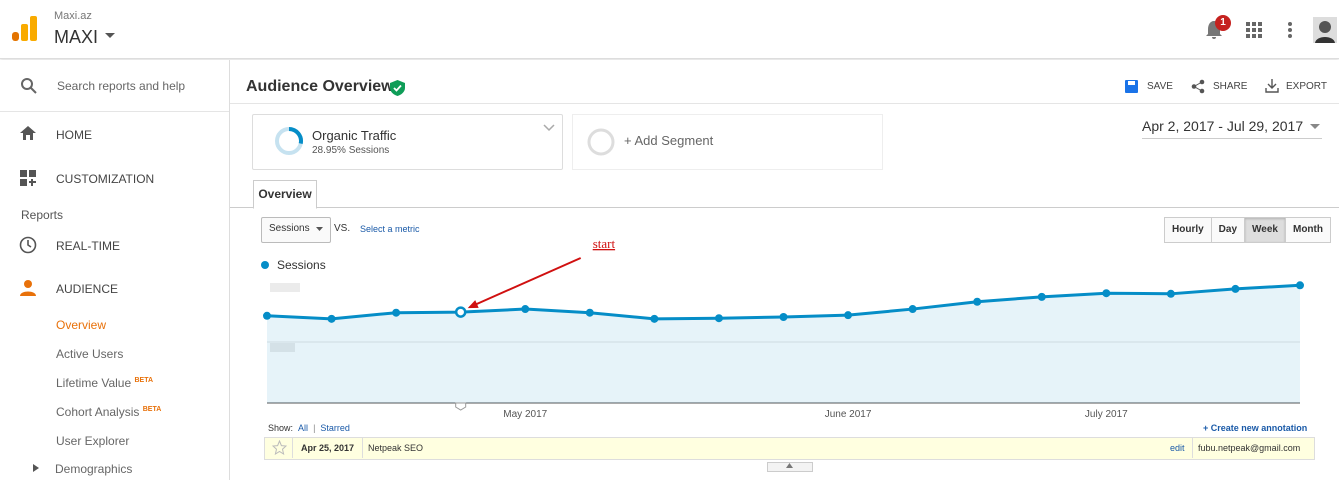 The width and height of the screenshot is (1339, 480). Describe the element at coordinates (354, 135) in the screenshot. I see `segment-name: Organic Traffic` at that location.